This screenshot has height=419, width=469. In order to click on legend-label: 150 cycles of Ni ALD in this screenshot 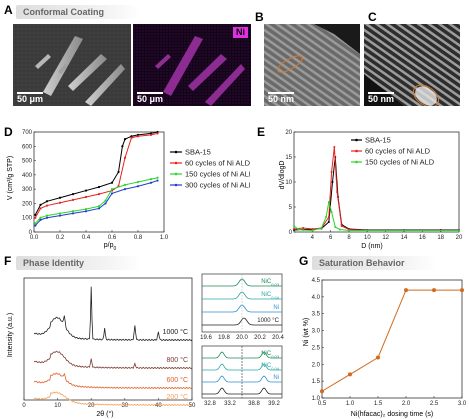, I will do `click(217, 174)`.